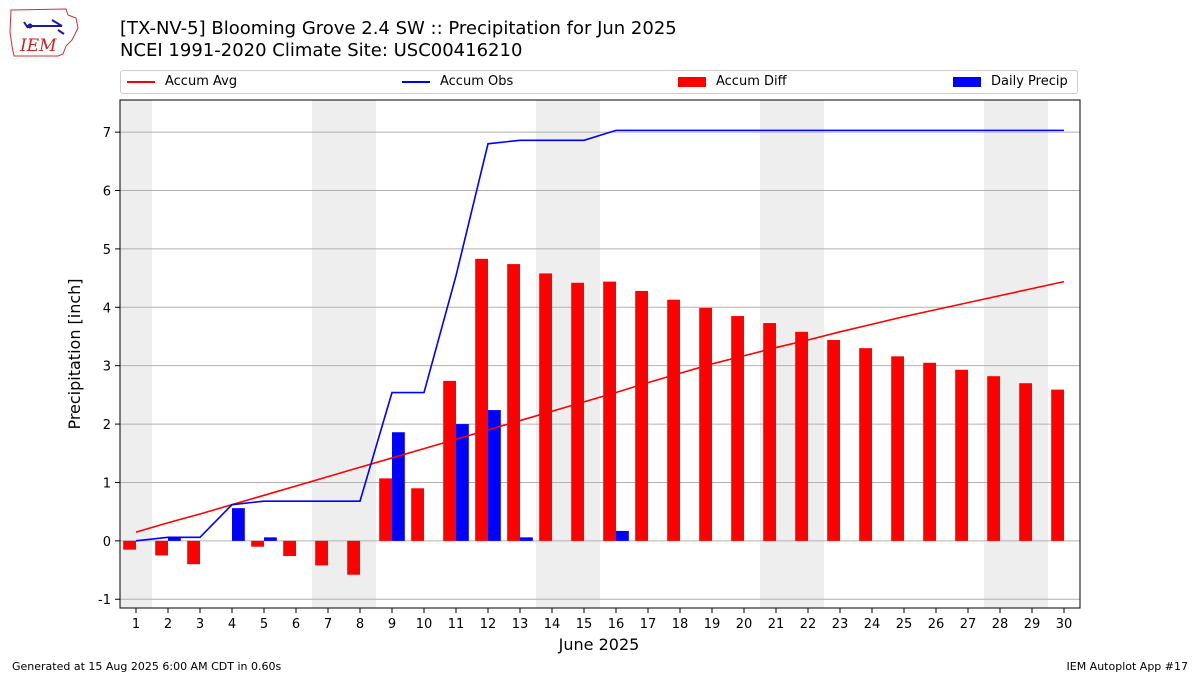 The width and height of the screenshot is (1200, 675). What do you see at coordinates (808, 624) in the screenshot?
I see `x-tick-label: 22` at bounding box center [808, 624].